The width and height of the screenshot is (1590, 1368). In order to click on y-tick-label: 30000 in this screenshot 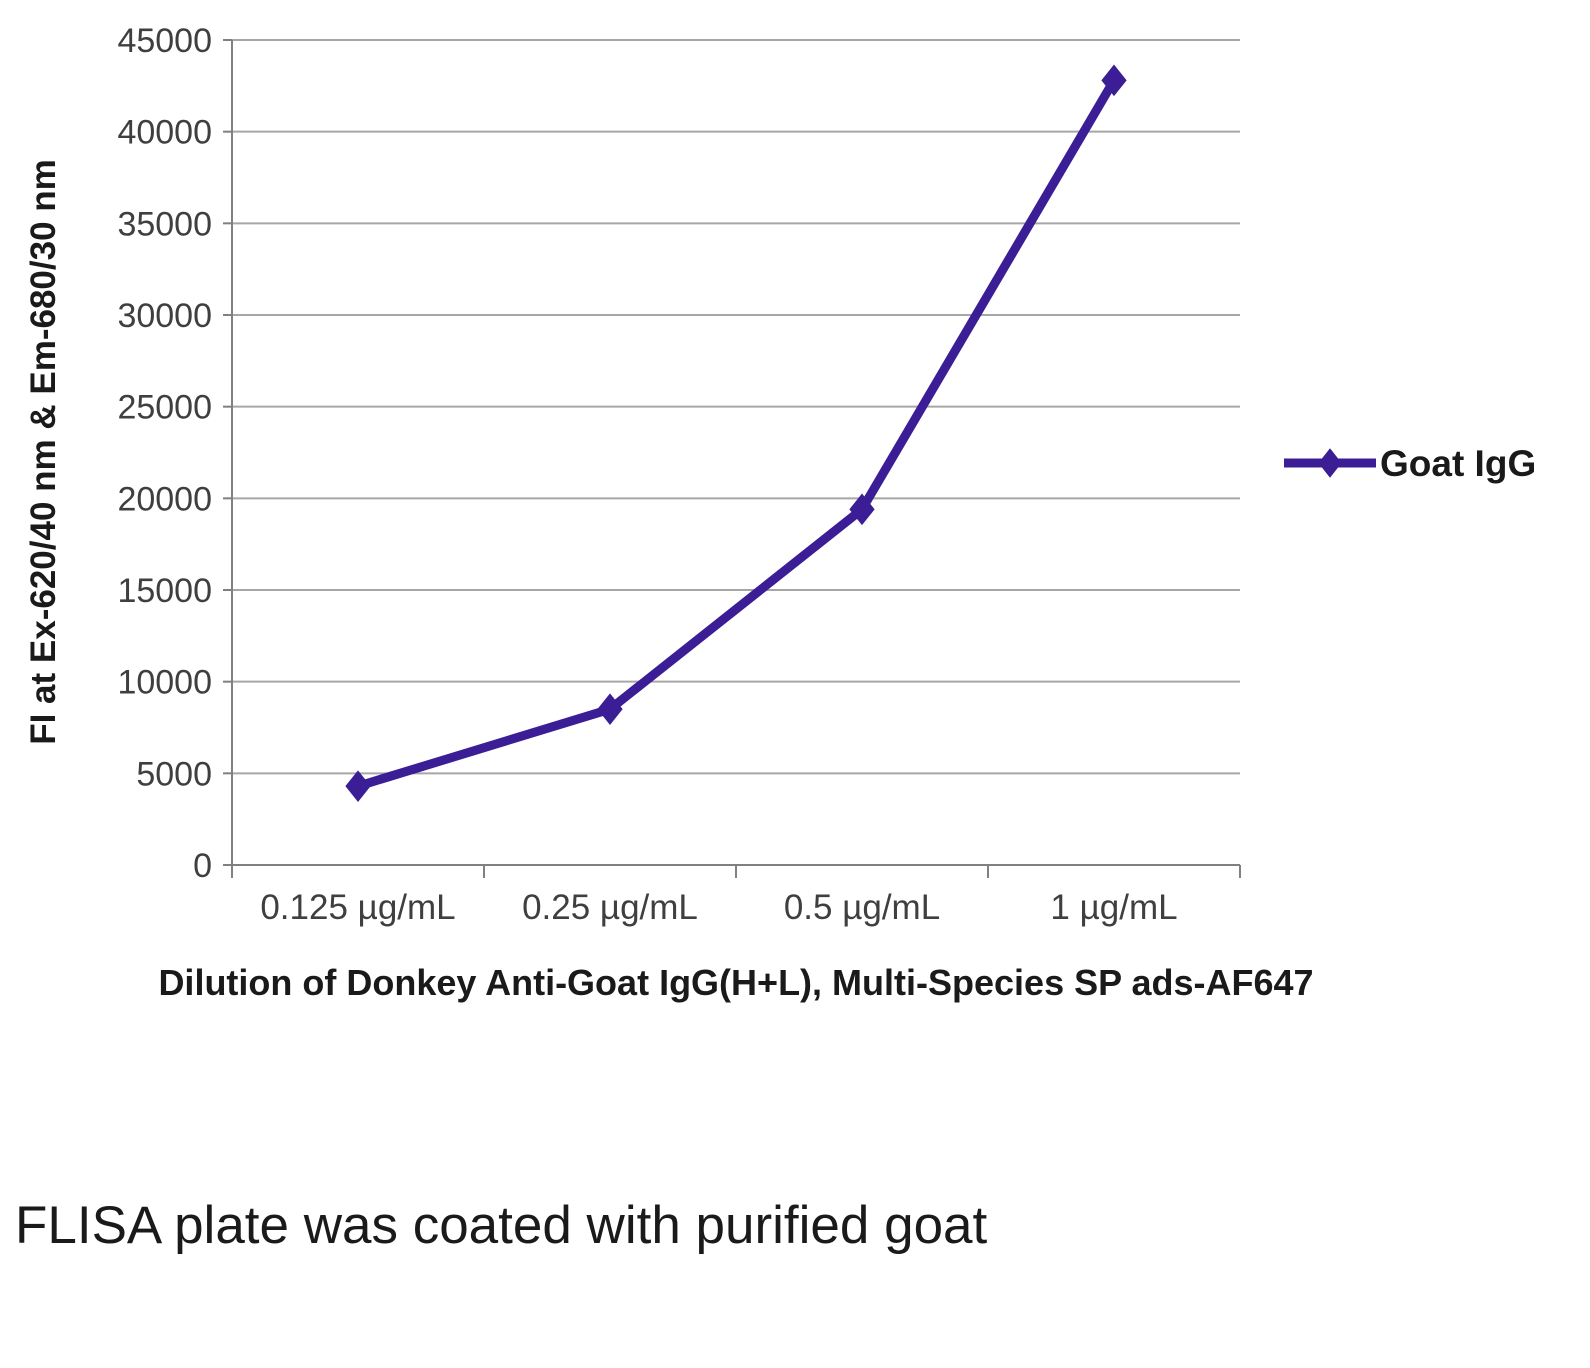, I will do `click(164, 316)`.